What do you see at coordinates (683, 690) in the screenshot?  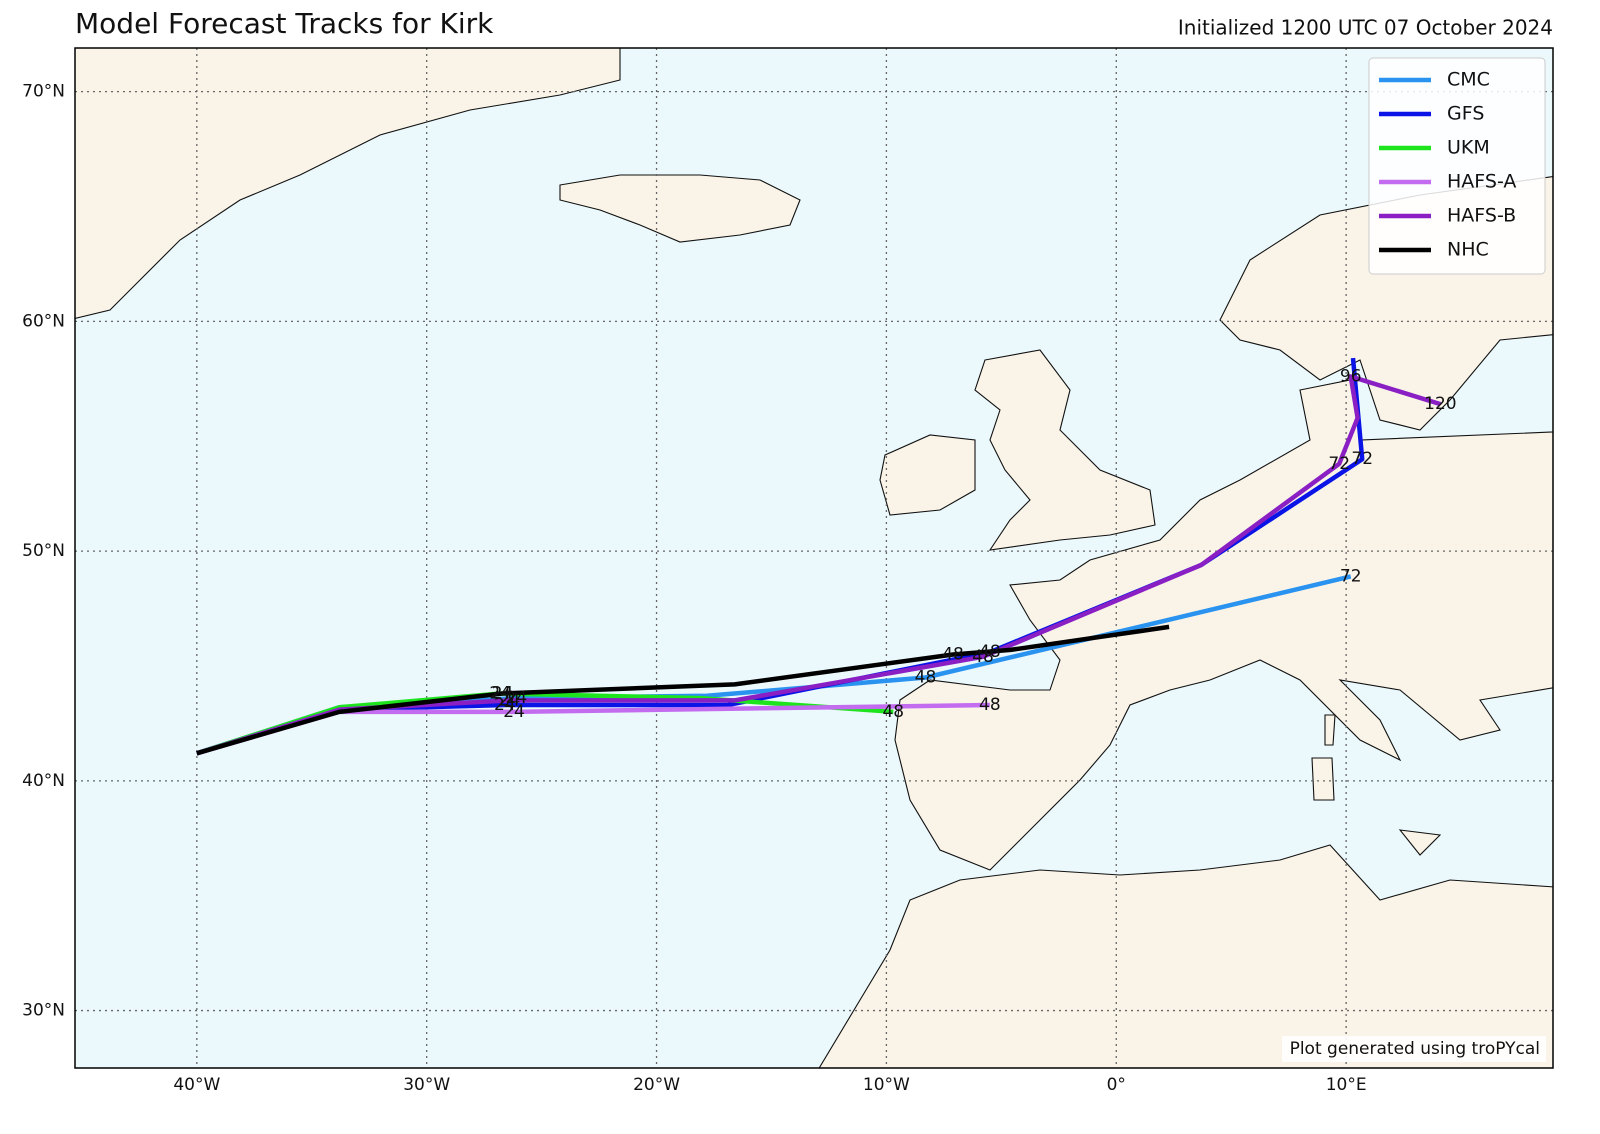 I see `track-line` at bounding box center [683, 690].